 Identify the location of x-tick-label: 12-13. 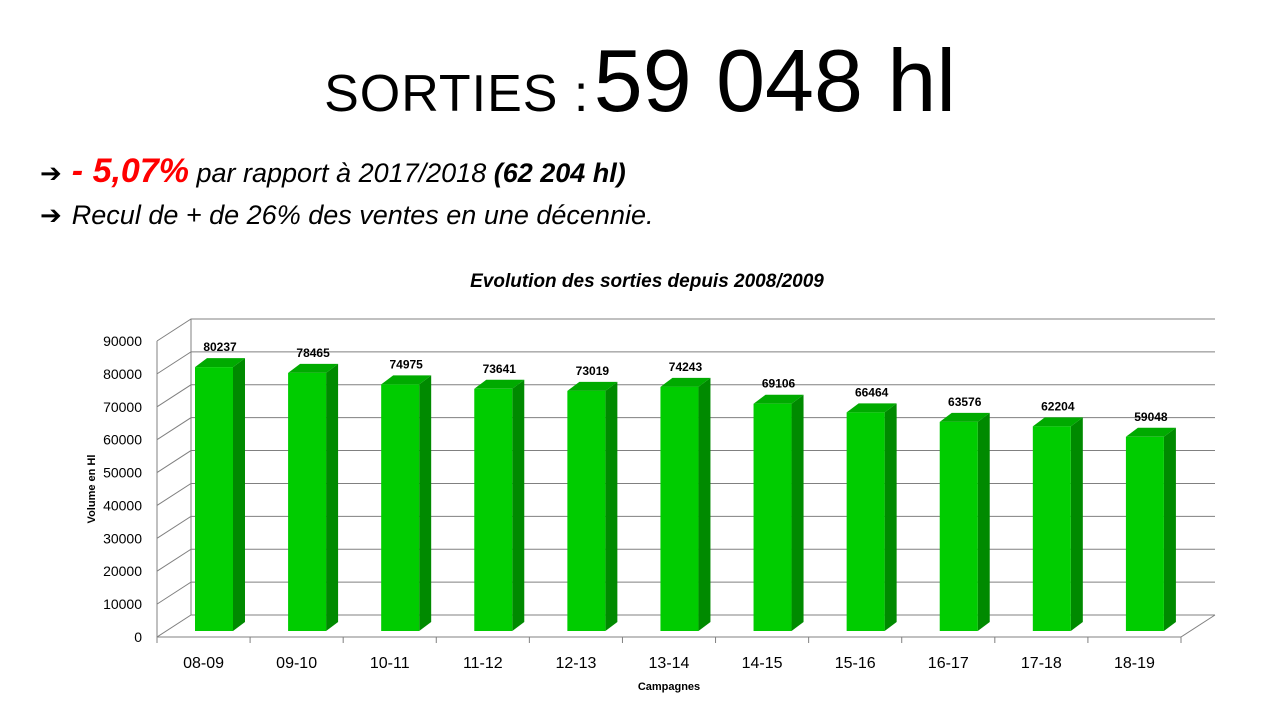
(575, 663).